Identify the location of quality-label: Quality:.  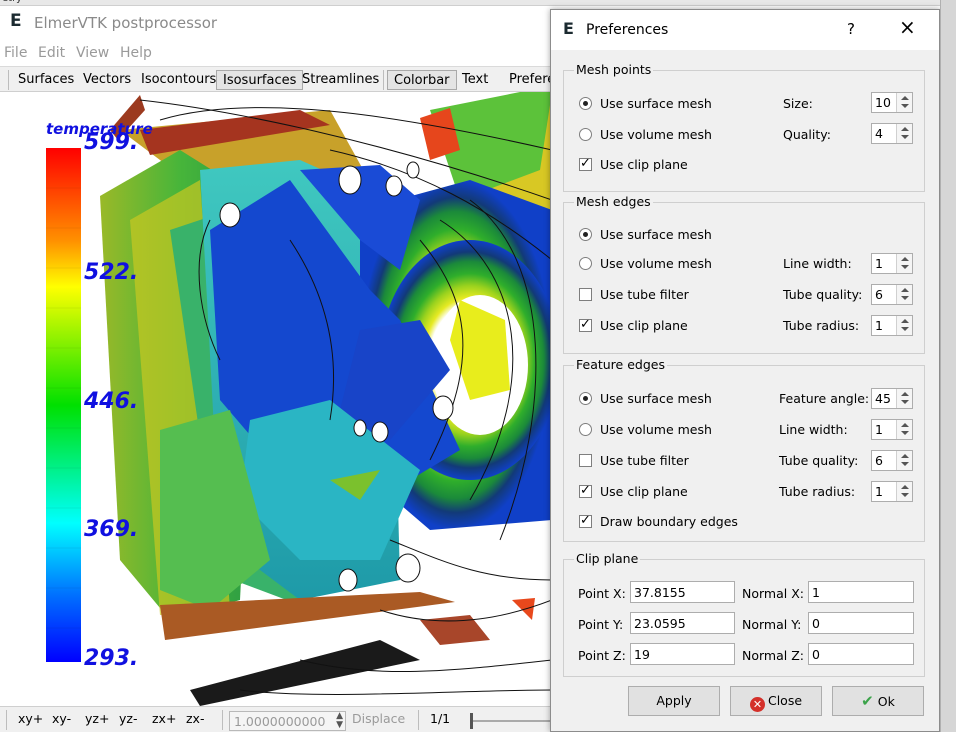
(807, 134).